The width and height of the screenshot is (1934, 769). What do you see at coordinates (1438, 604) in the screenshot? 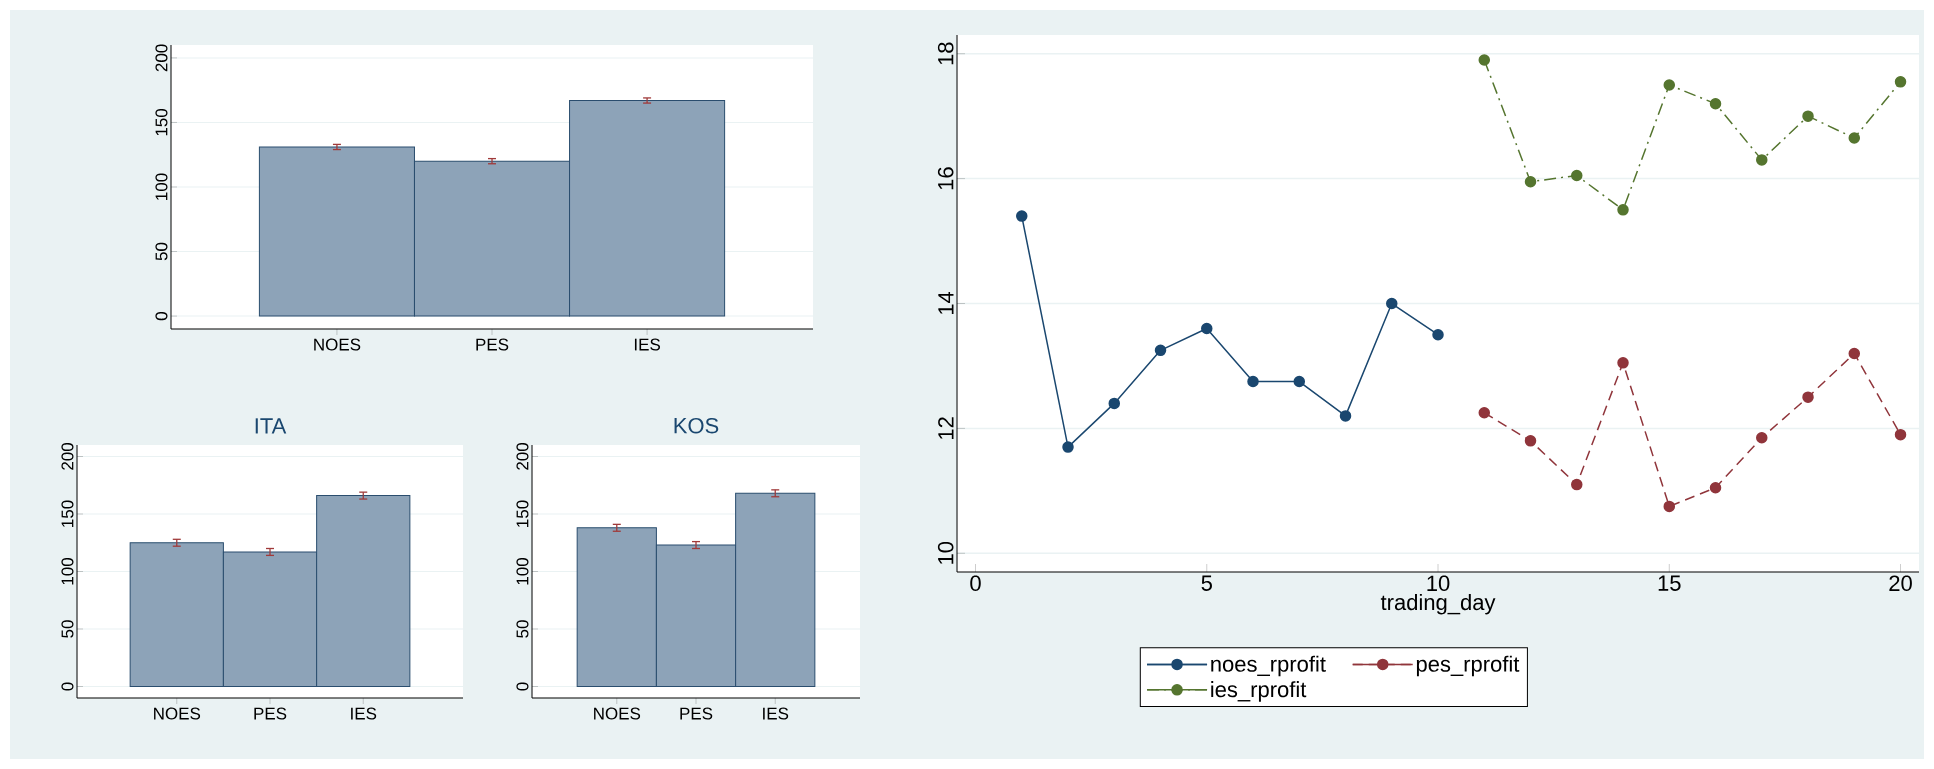
I see `x-axis-title: trading_day` at bounding box center [1438, 604].